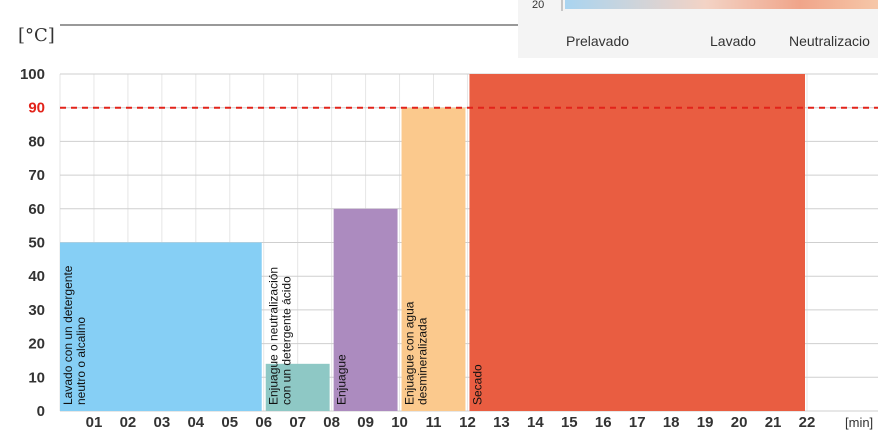 The image size is (878, 430). Describe the element at coordinates (36, 276) in the screenshot. I see `y-tick-label: 40` at that location.